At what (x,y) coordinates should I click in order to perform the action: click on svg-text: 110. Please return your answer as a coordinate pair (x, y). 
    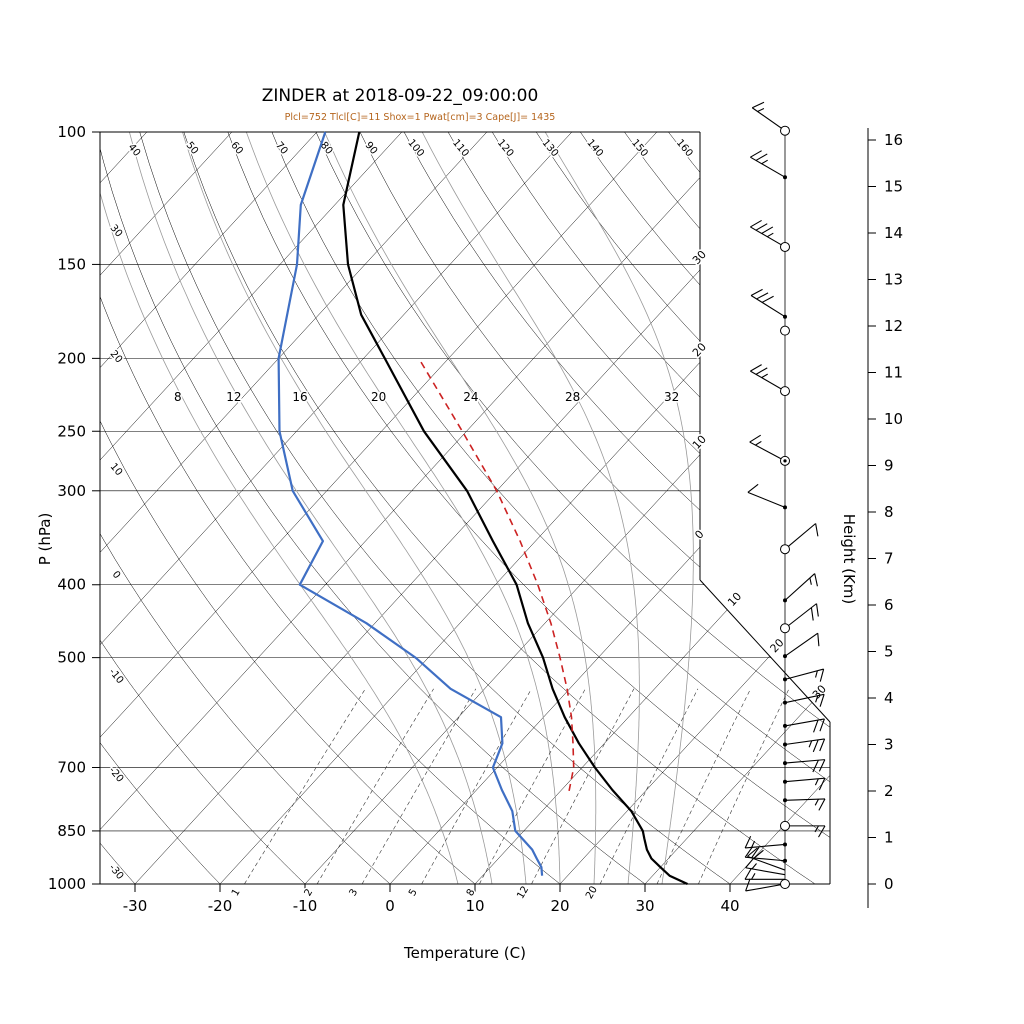
    Looking at the image, I should click on (460, 149).